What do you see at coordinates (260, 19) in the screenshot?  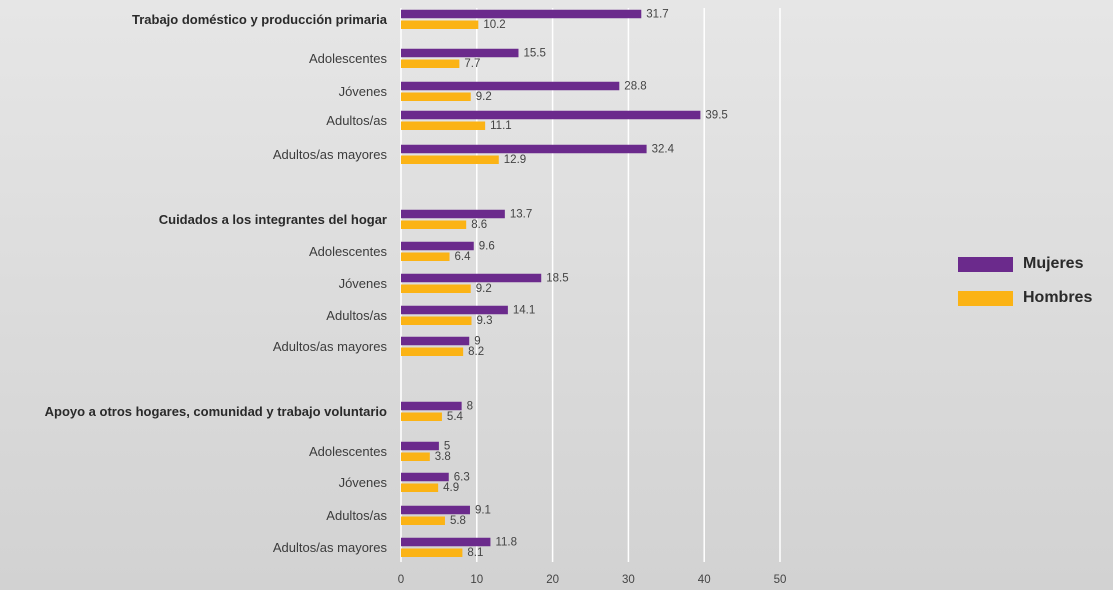 I see `group-label: Trabajo doméstico y producción primaria` at bounding box center [260, 19].